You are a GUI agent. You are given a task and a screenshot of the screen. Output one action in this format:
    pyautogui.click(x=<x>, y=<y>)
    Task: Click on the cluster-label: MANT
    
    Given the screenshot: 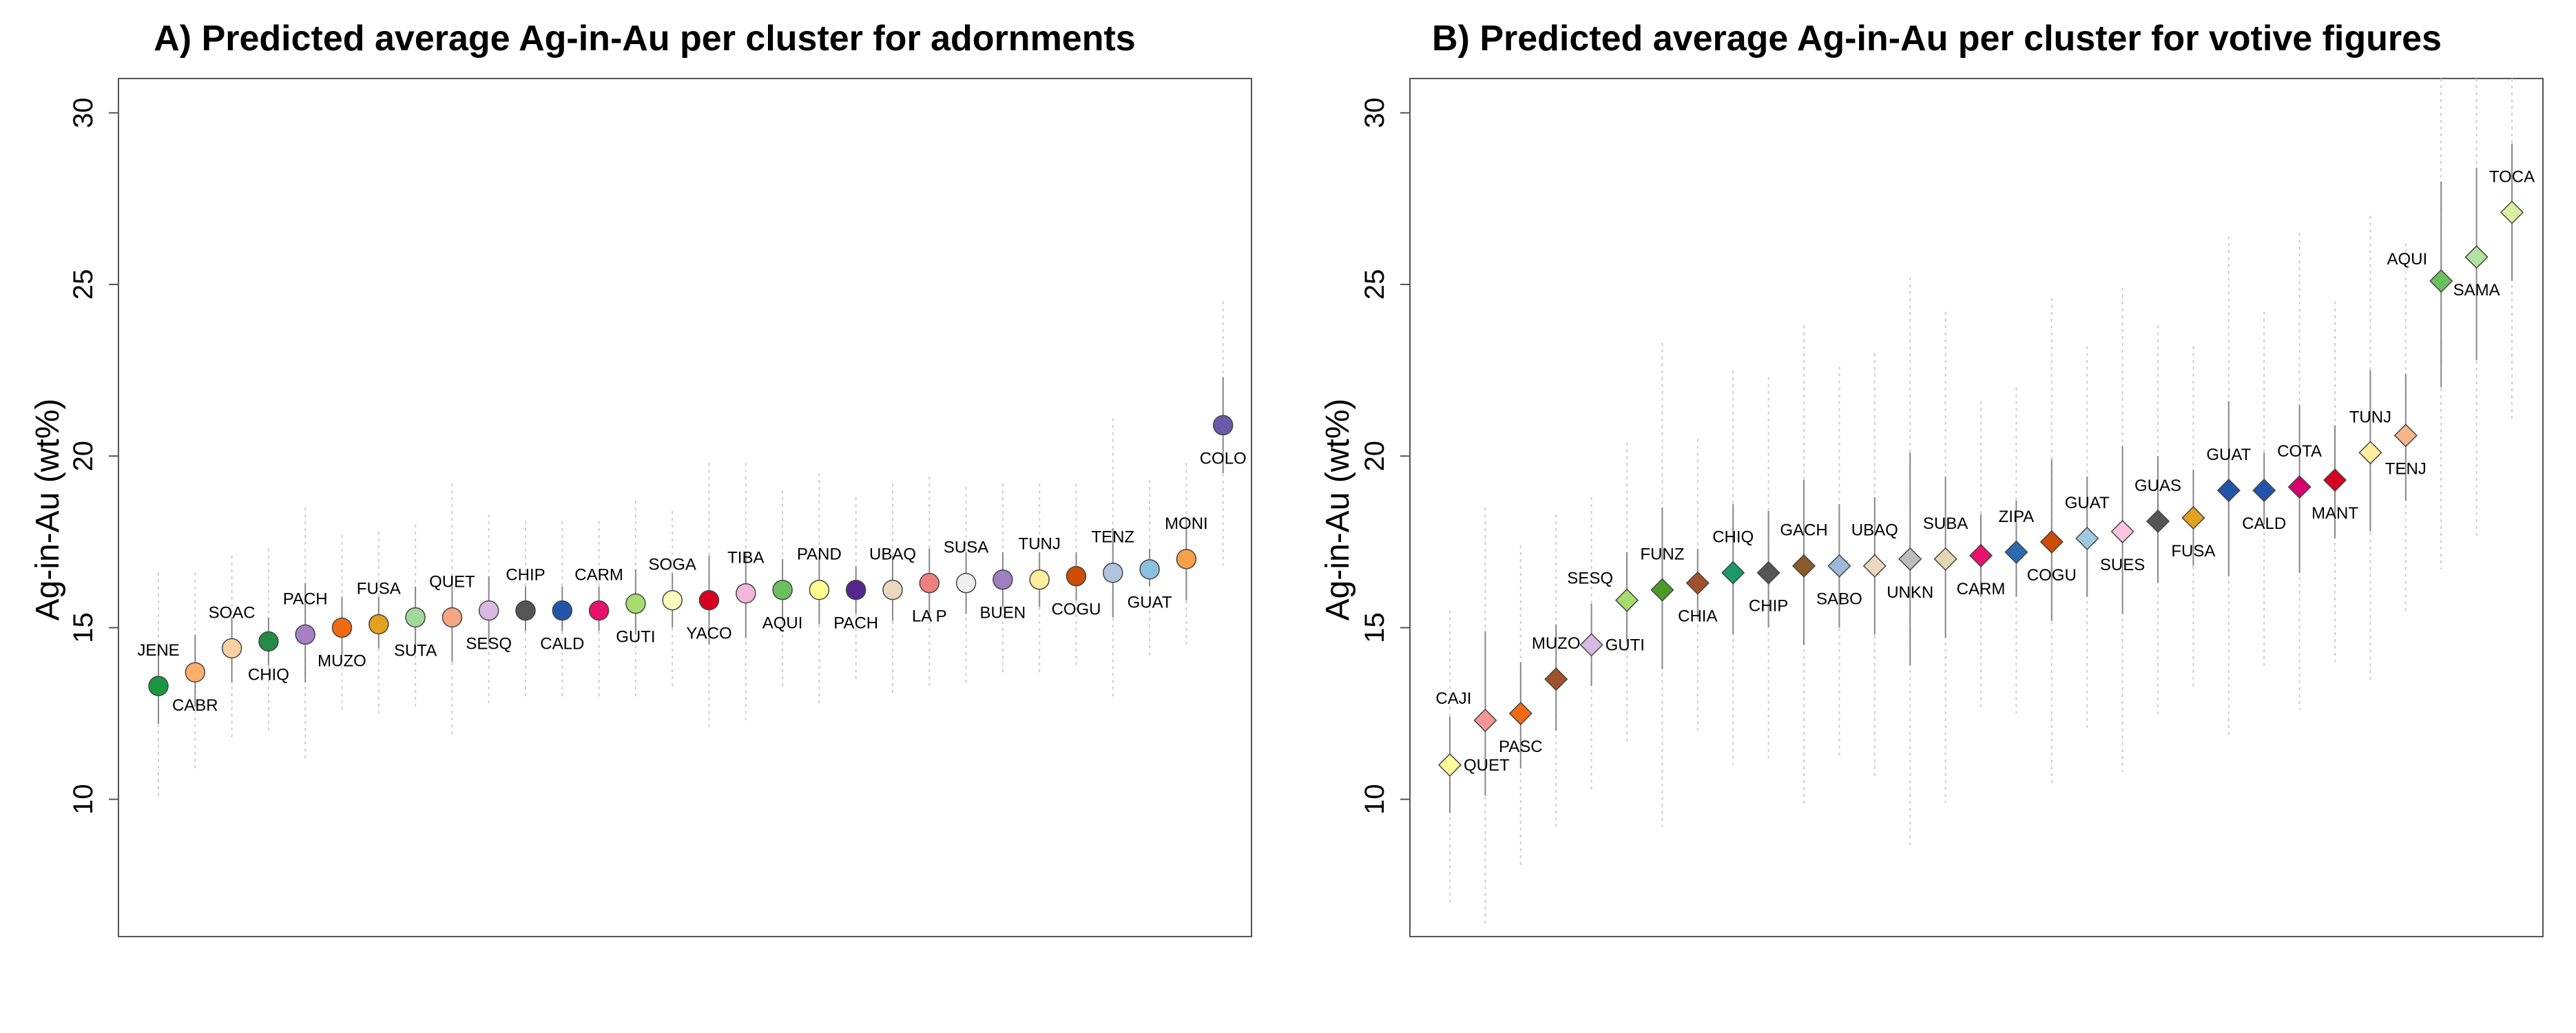 What is the action you would take?
    pyautogui.click(x=2335, y=513)
    